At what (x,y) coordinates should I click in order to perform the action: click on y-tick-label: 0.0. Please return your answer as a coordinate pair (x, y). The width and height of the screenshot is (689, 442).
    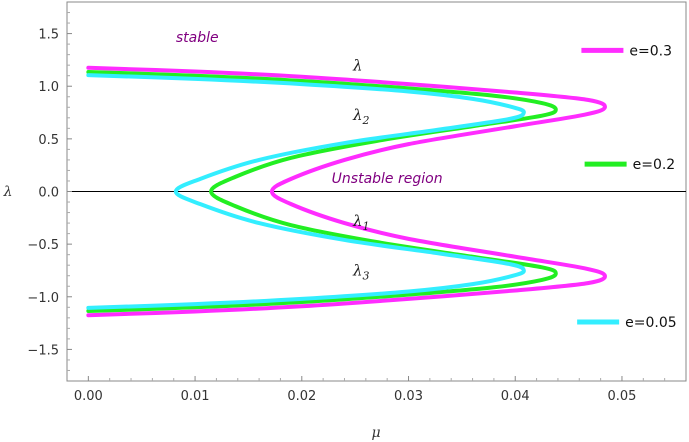
    Looking at the image, I should click on (48, 193).